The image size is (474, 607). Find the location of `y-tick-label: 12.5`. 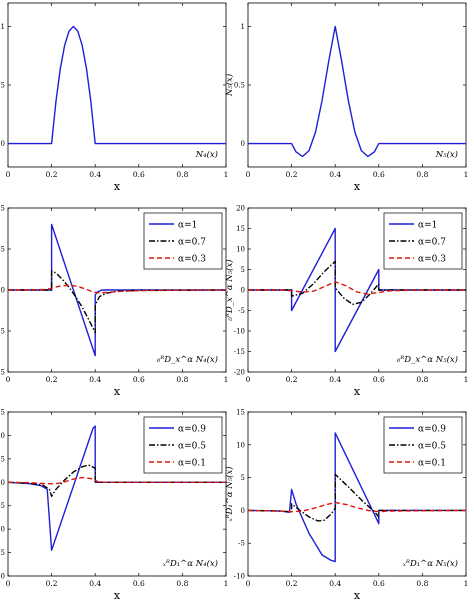

y-tick-label: 12.5 is located at coordinates (2, 250).